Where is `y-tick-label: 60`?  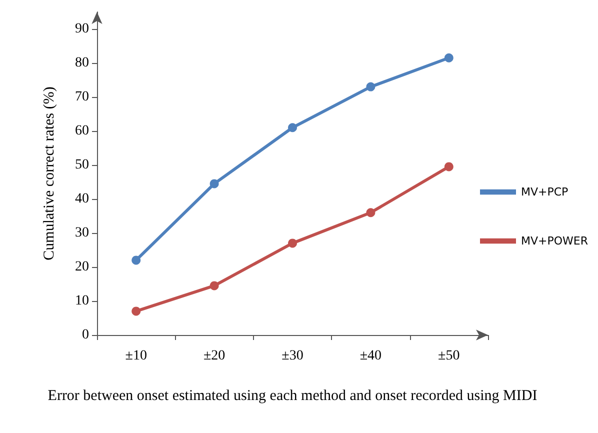
y-tick-label: 60 is located at coordinates (82, 131).